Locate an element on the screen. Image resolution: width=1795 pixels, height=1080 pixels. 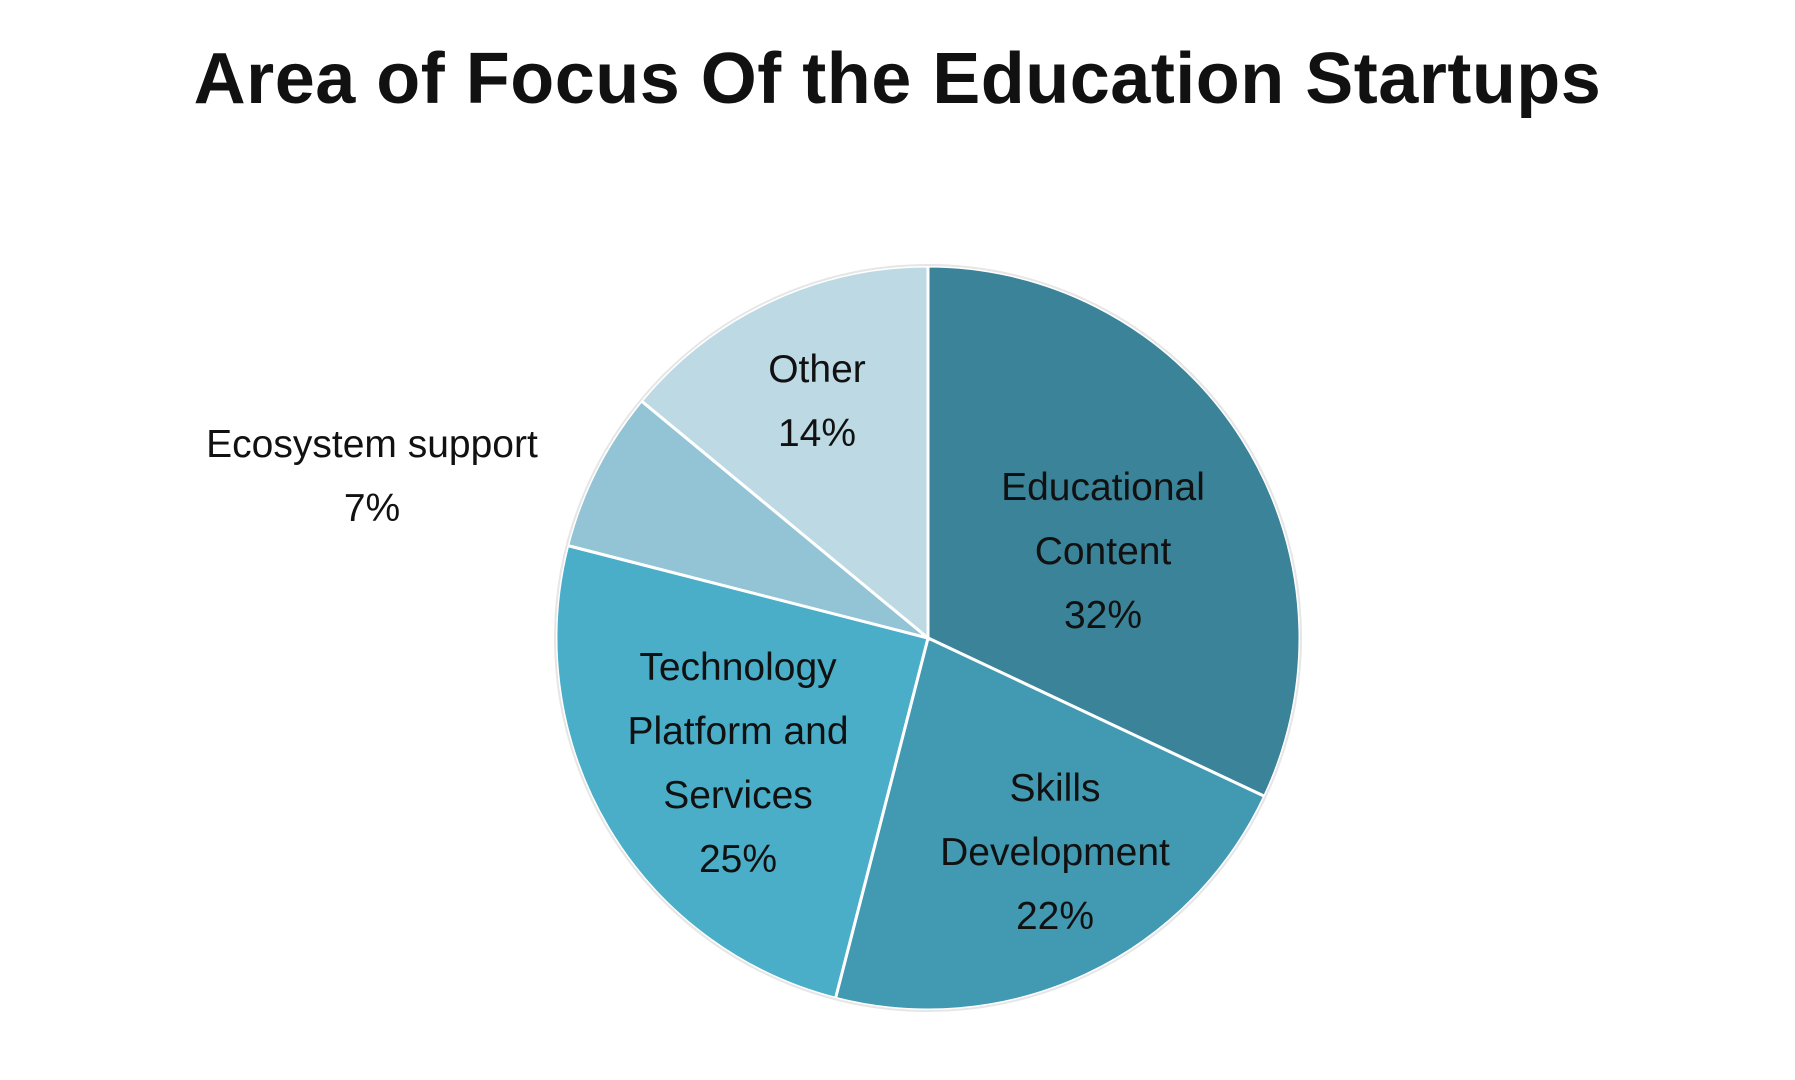
value-label: 22% is located at coordinates (1055, 916).